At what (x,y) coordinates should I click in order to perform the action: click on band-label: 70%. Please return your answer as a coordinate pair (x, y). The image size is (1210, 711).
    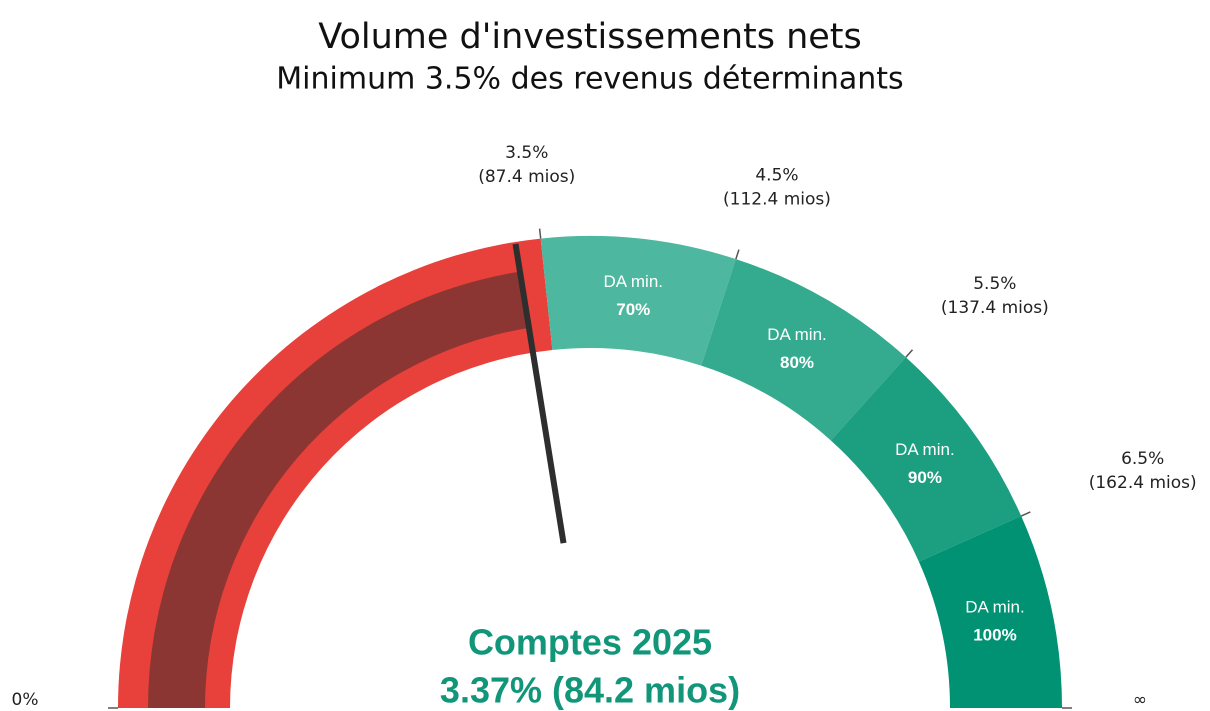
    Looking at the image, I should click on (633, 309).